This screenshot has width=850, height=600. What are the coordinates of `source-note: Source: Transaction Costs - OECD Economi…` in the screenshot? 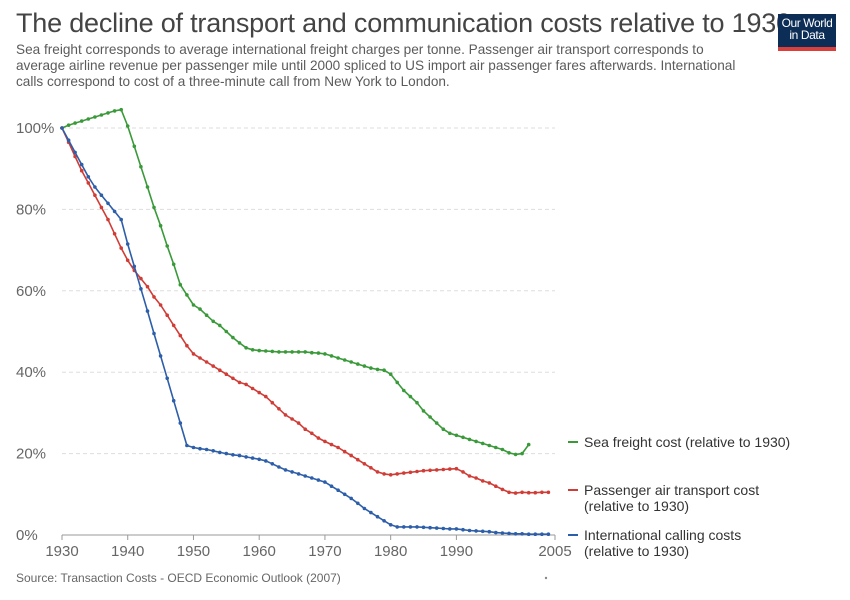 It's located at (178, 578).